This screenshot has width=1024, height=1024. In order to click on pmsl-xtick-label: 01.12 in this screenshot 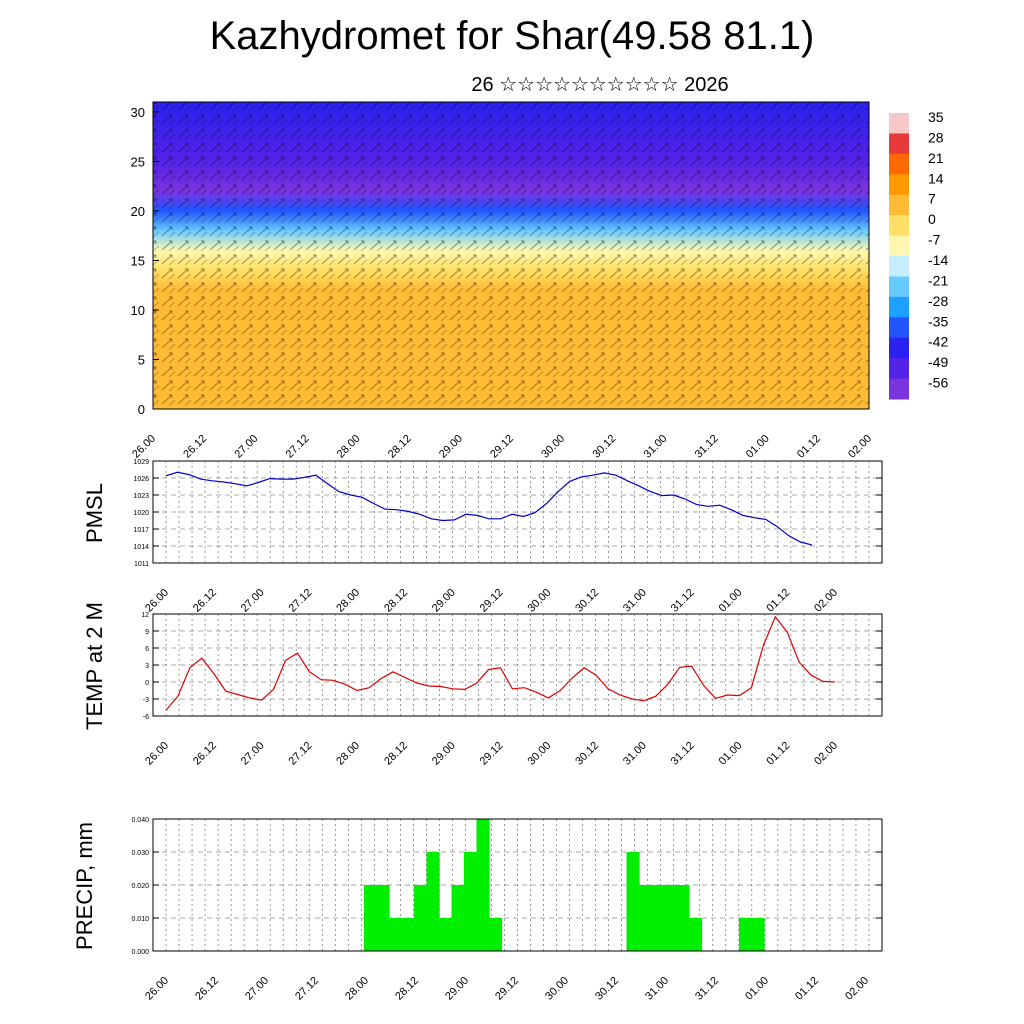, I will do `click(778, 601)`.